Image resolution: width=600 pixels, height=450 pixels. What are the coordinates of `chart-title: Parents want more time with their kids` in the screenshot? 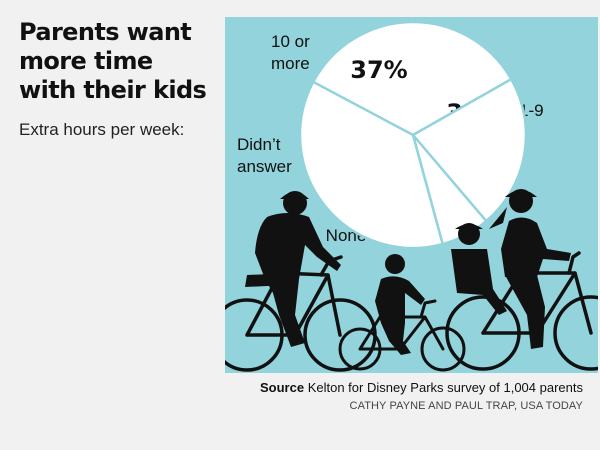 It's located at (121, 61).